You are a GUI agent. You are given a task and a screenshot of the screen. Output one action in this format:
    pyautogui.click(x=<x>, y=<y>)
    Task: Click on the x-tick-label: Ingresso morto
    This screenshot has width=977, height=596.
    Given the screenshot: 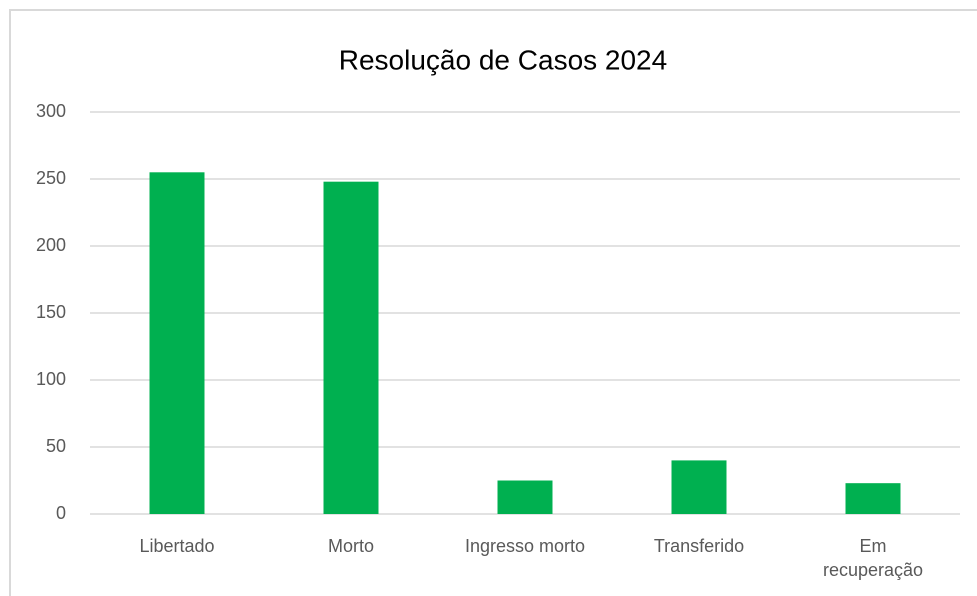 What is the action you would take?
    pyautogui.click(x=525, y=546)
    